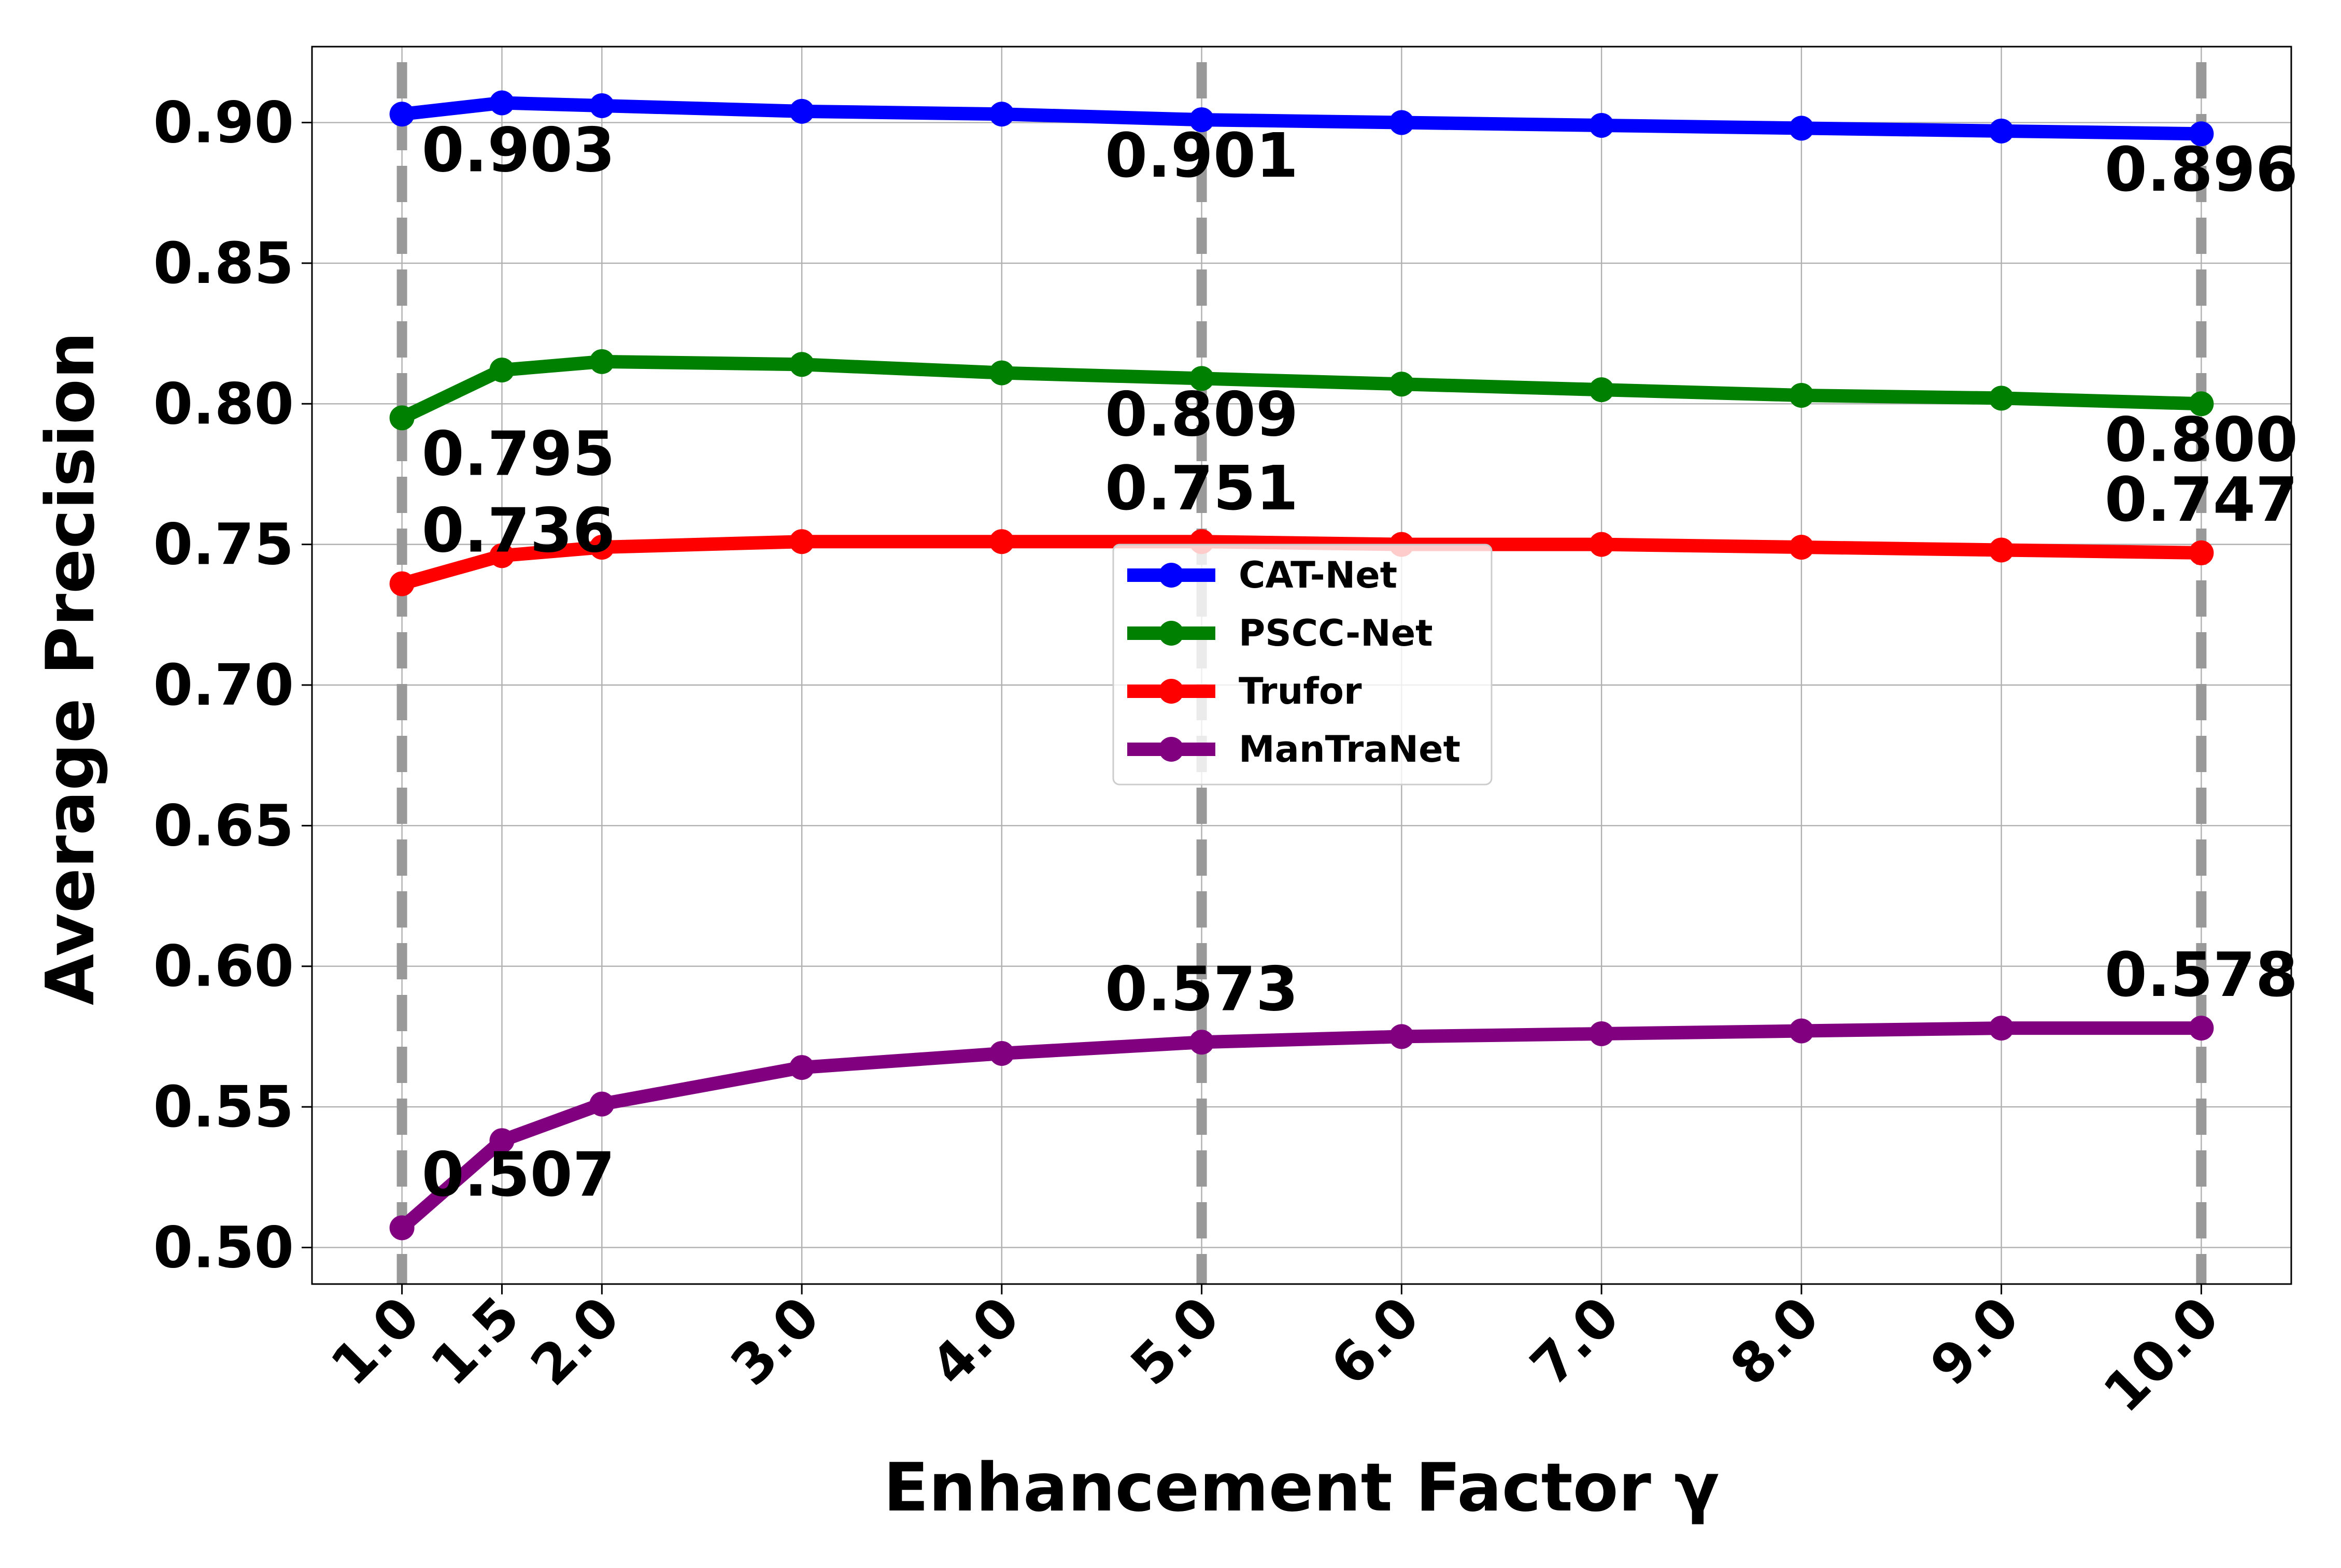  What do you see at coordinates (224, 1247) in the screenshot?
I see `y-tick-label: 0.50` at bounding box center [224, 1247].